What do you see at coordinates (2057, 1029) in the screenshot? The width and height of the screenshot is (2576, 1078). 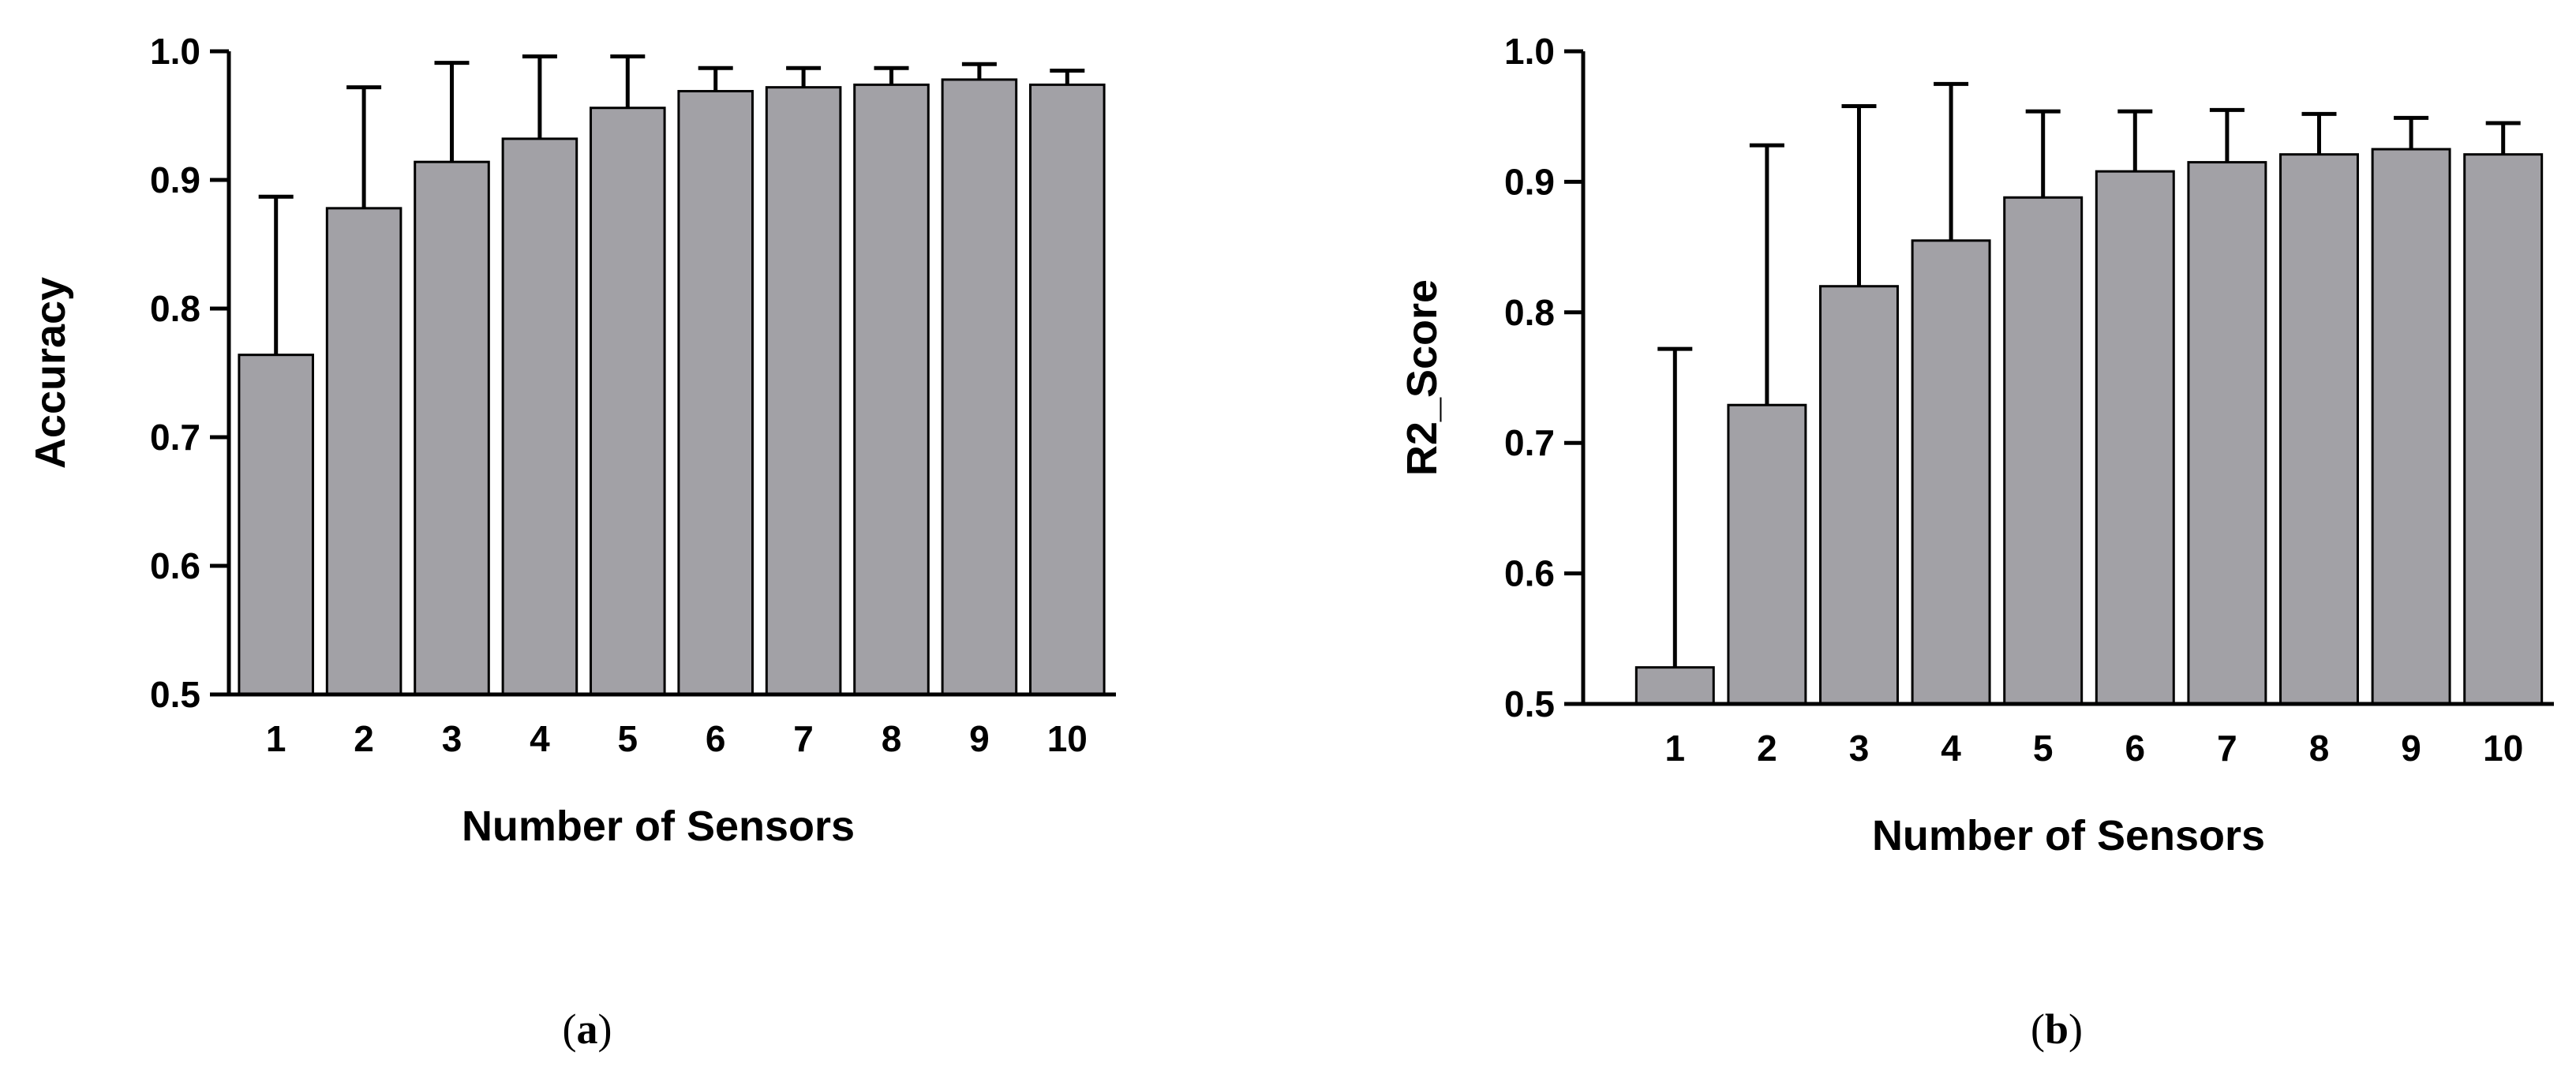 I see `panel-label: (b)` at bounding box center [2057, 1029].